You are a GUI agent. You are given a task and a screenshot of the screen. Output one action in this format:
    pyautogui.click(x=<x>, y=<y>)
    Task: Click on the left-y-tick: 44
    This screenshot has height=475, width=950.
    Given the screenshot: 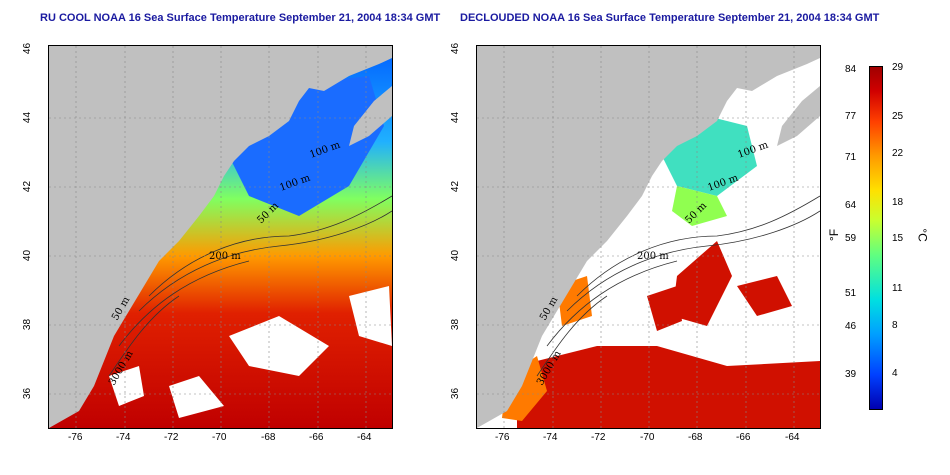 What is the action you would take?
    pyautogui.click(x=28, y=117)
    